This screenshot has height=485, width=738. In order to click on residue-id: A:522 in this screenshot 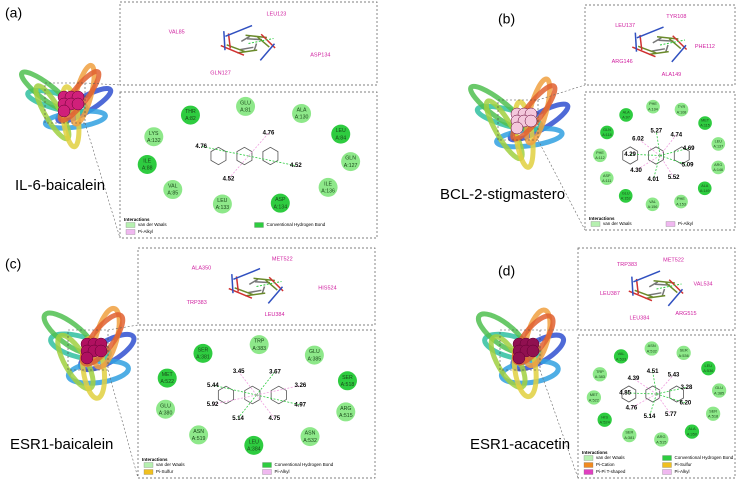, I will do `click(594, 399)`.